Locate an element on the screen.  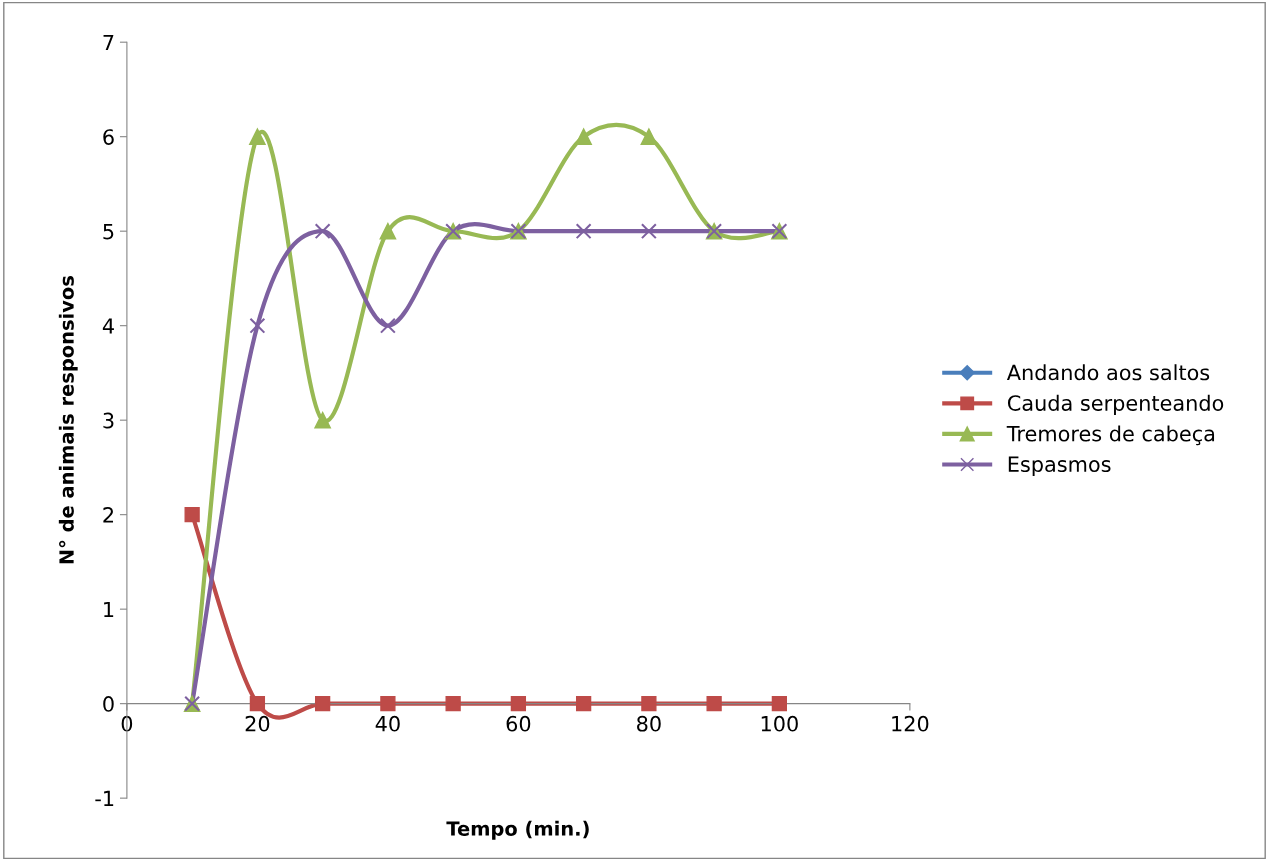
x-tick-label: 60 is located at coordinates (518, 723).